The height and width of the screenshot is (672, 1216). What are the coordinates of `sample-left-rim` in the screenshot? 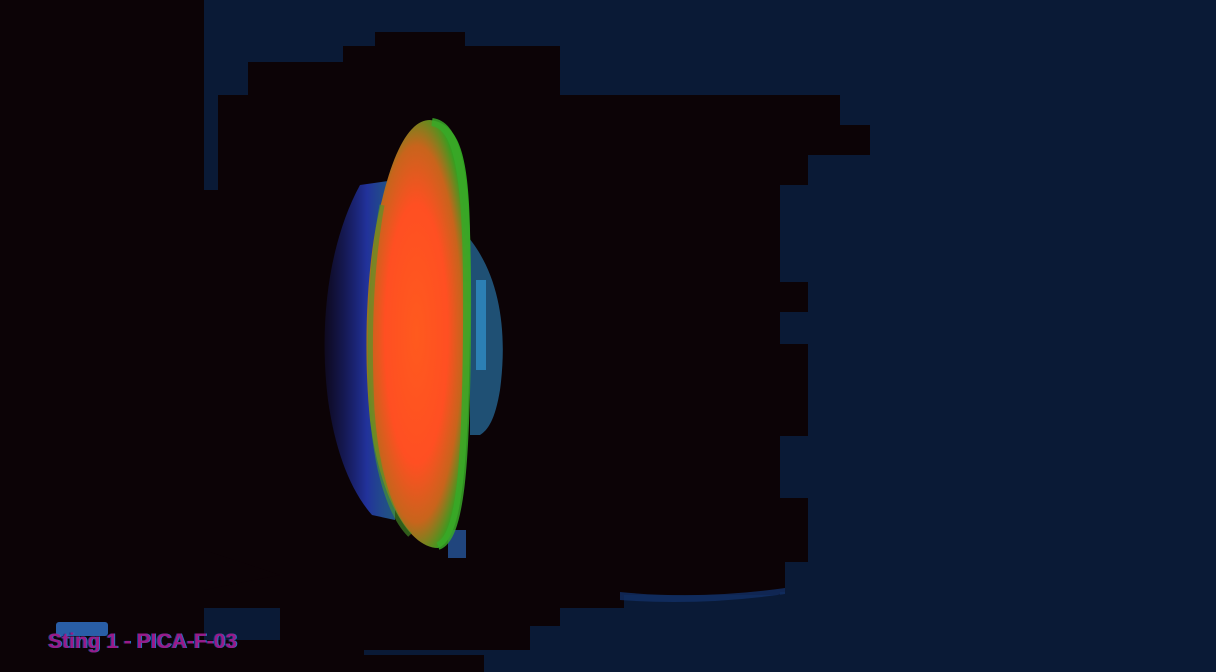 It's located at (389, 370).